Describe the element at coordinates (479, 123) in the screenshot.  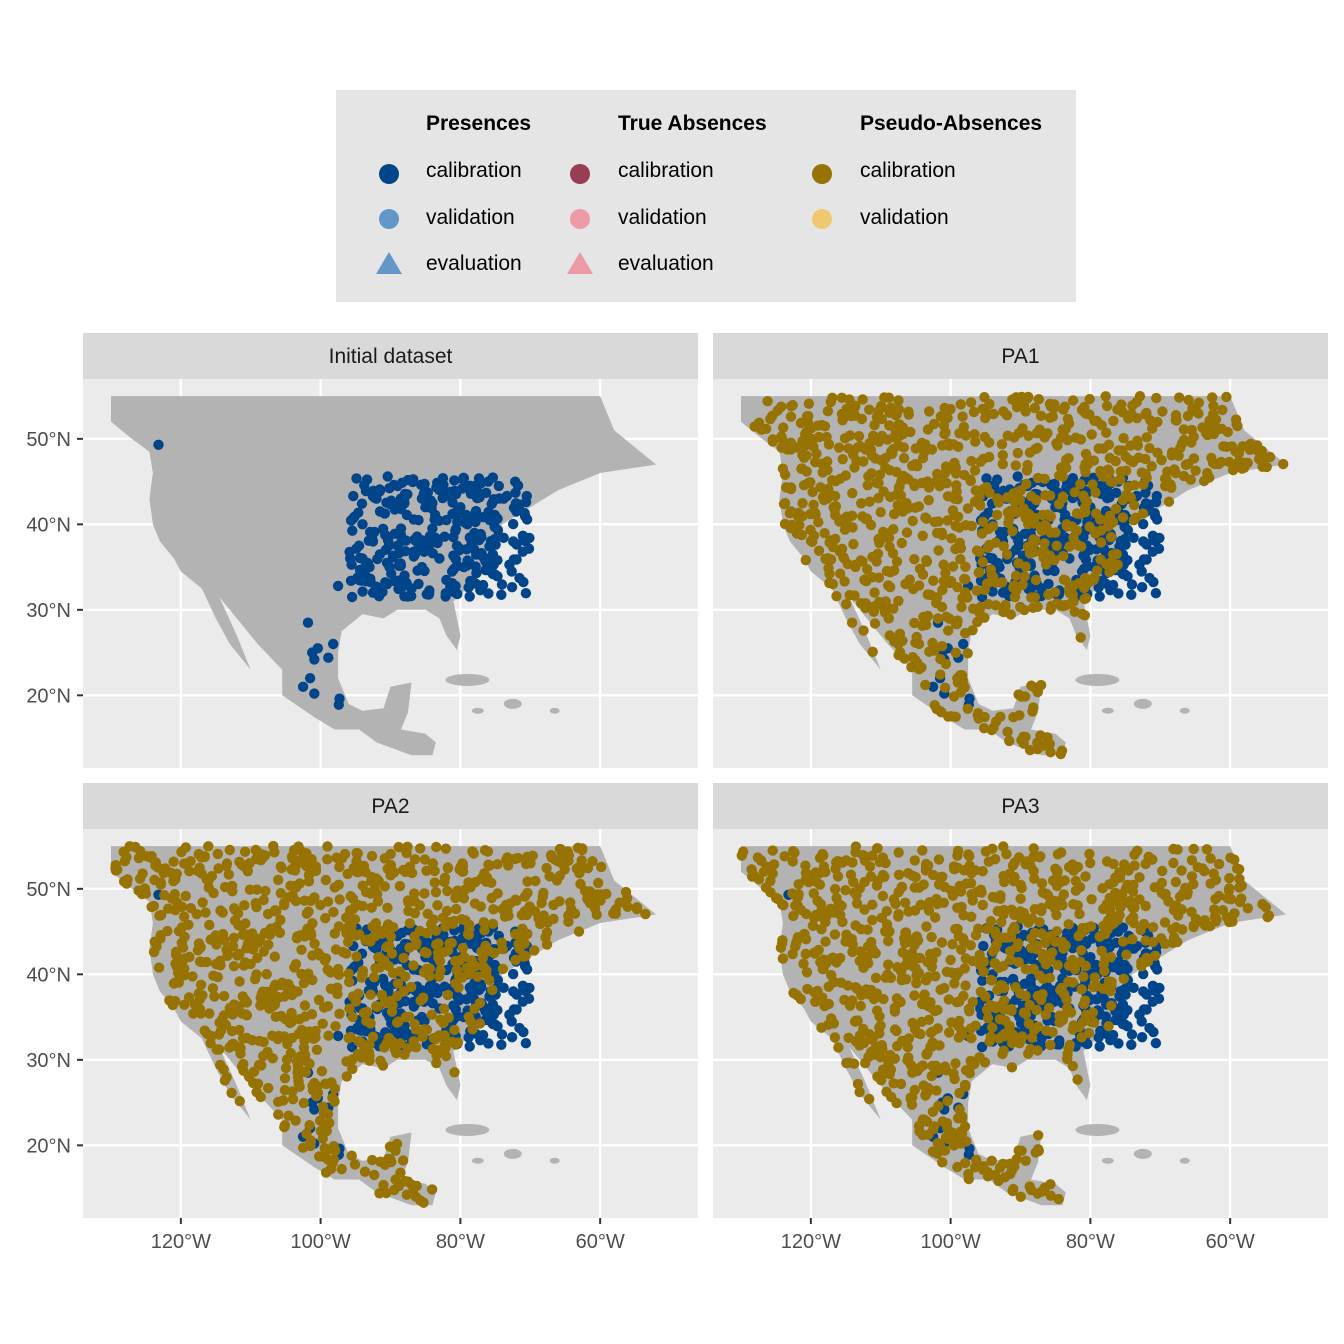
I see `legend-title-presences: Presences` at that location.